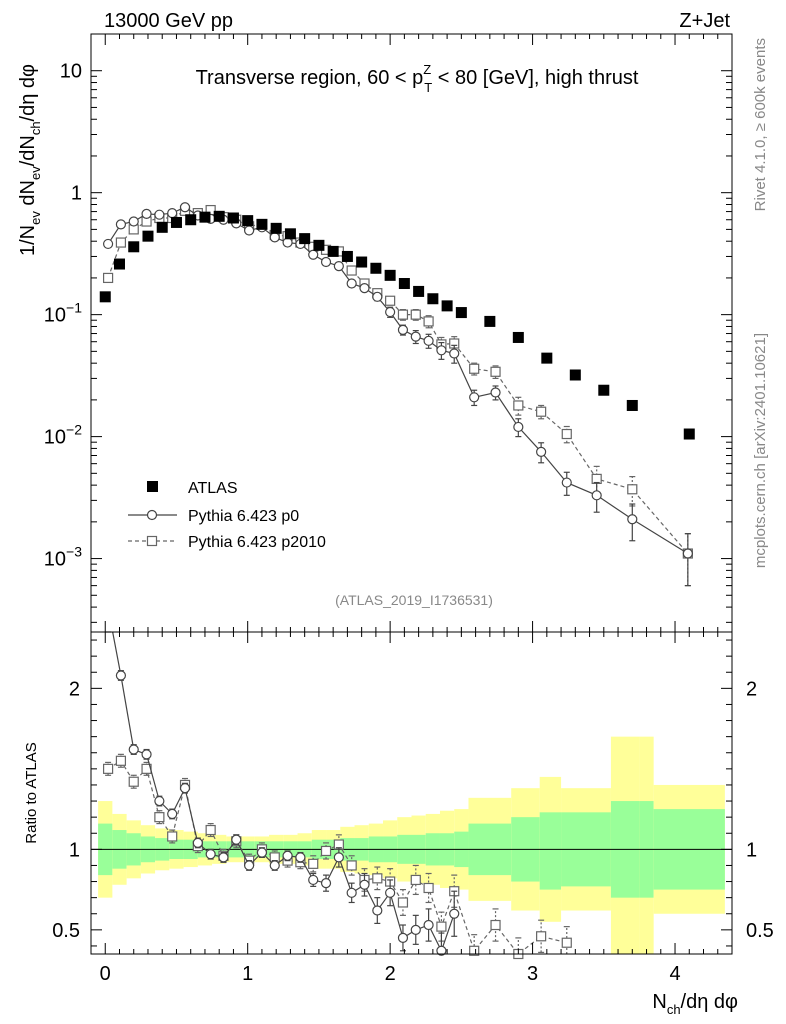 Image resolution: width=786 pixels, height=1024 pixels. I want to click on rivet-label: Rivet 4.1.0, ≥ 600k events, so click(760, 124).